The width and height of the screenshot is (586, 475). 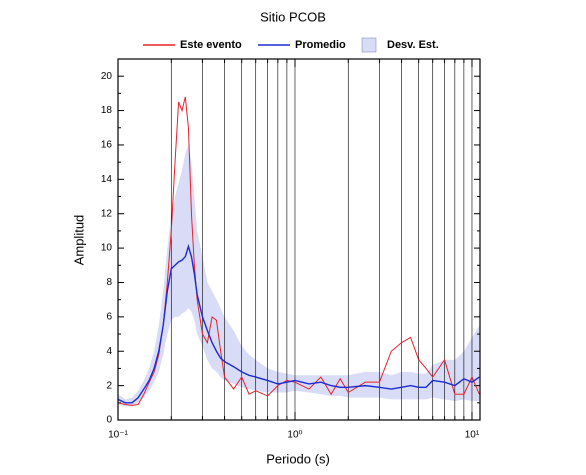 What do you see at coordinates (472, 435) in the screenshot?
I see `x-tick-label: 10¹` at bounding box center [472, 435].